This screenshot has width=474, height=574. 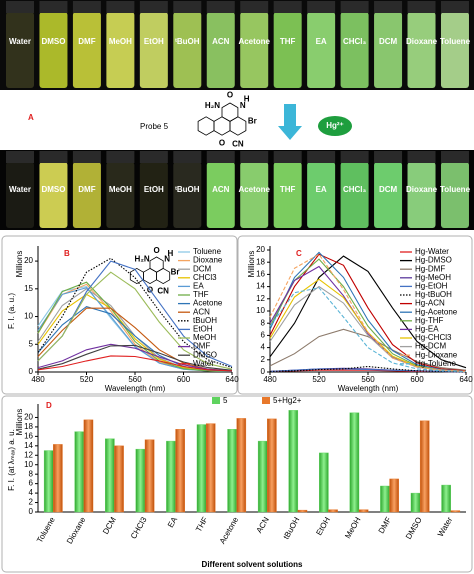 I want to click on legend-label: Toluene, so click(x=207, y=251).